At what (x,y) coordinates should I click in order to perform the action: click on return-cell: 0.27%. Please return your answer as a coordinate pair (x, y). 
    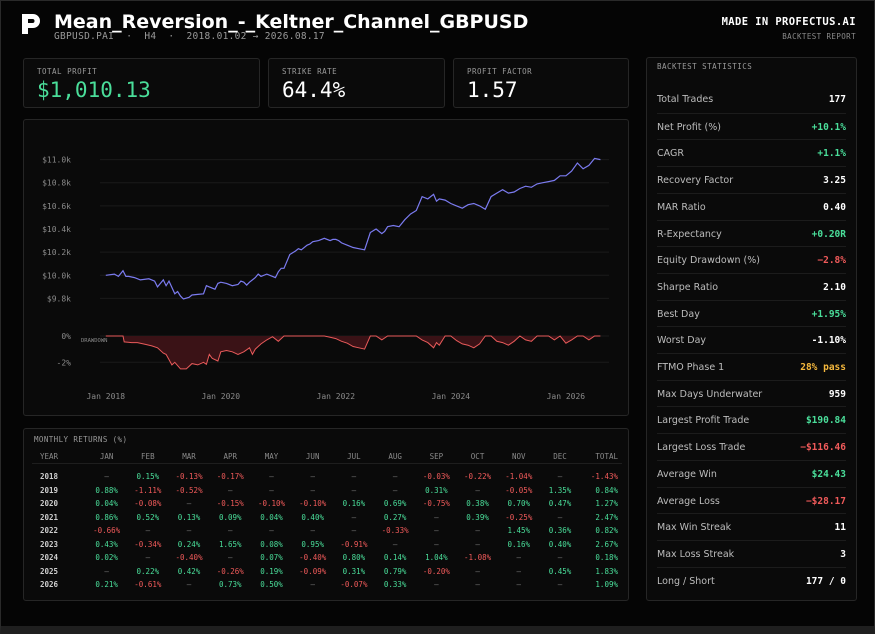
    Looking at the image, I should click on (395, 517).